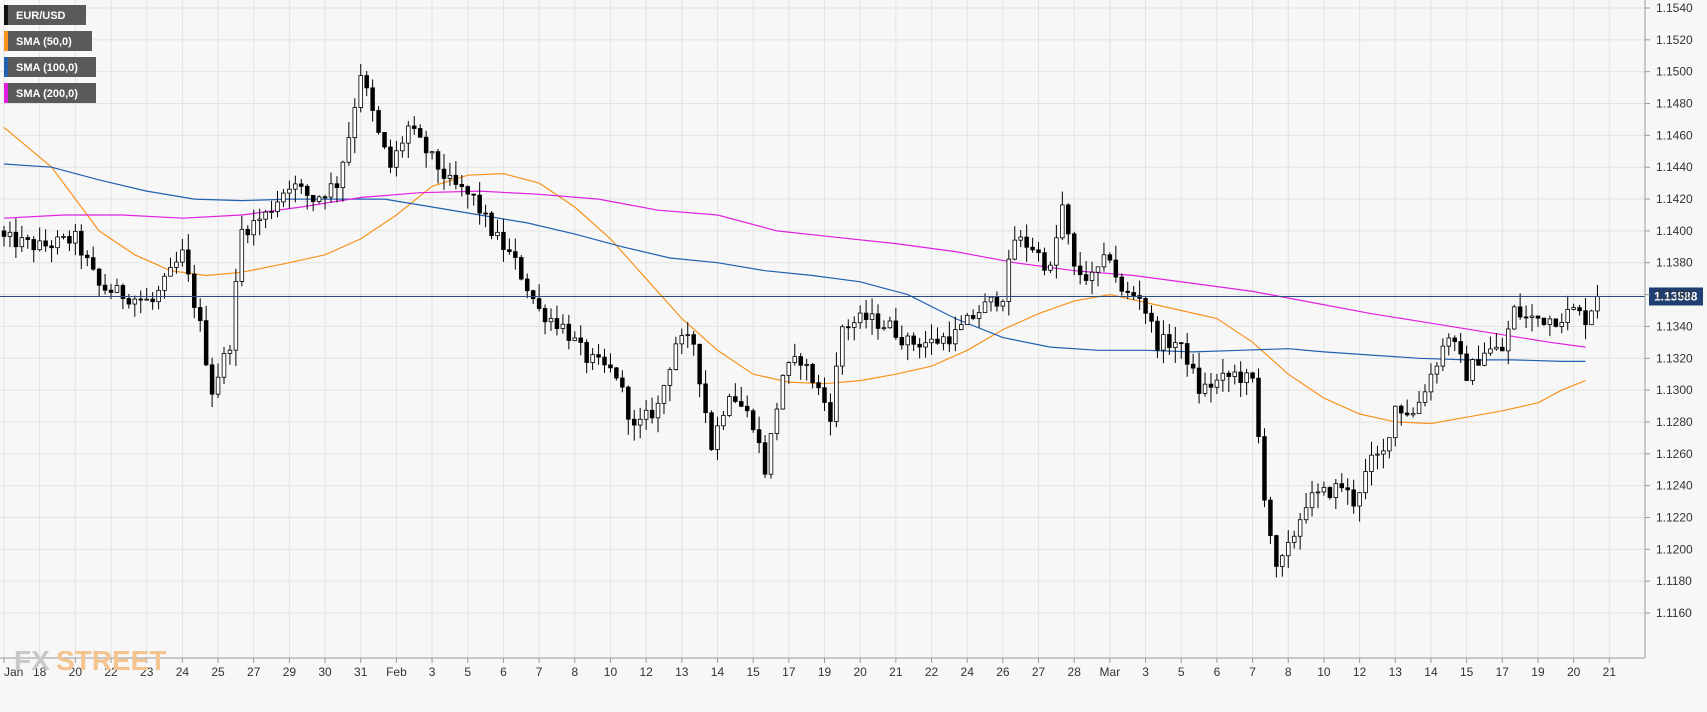 The image size is (1707, 712). I want to click on x-tick-label: 22, so click(111, 672).